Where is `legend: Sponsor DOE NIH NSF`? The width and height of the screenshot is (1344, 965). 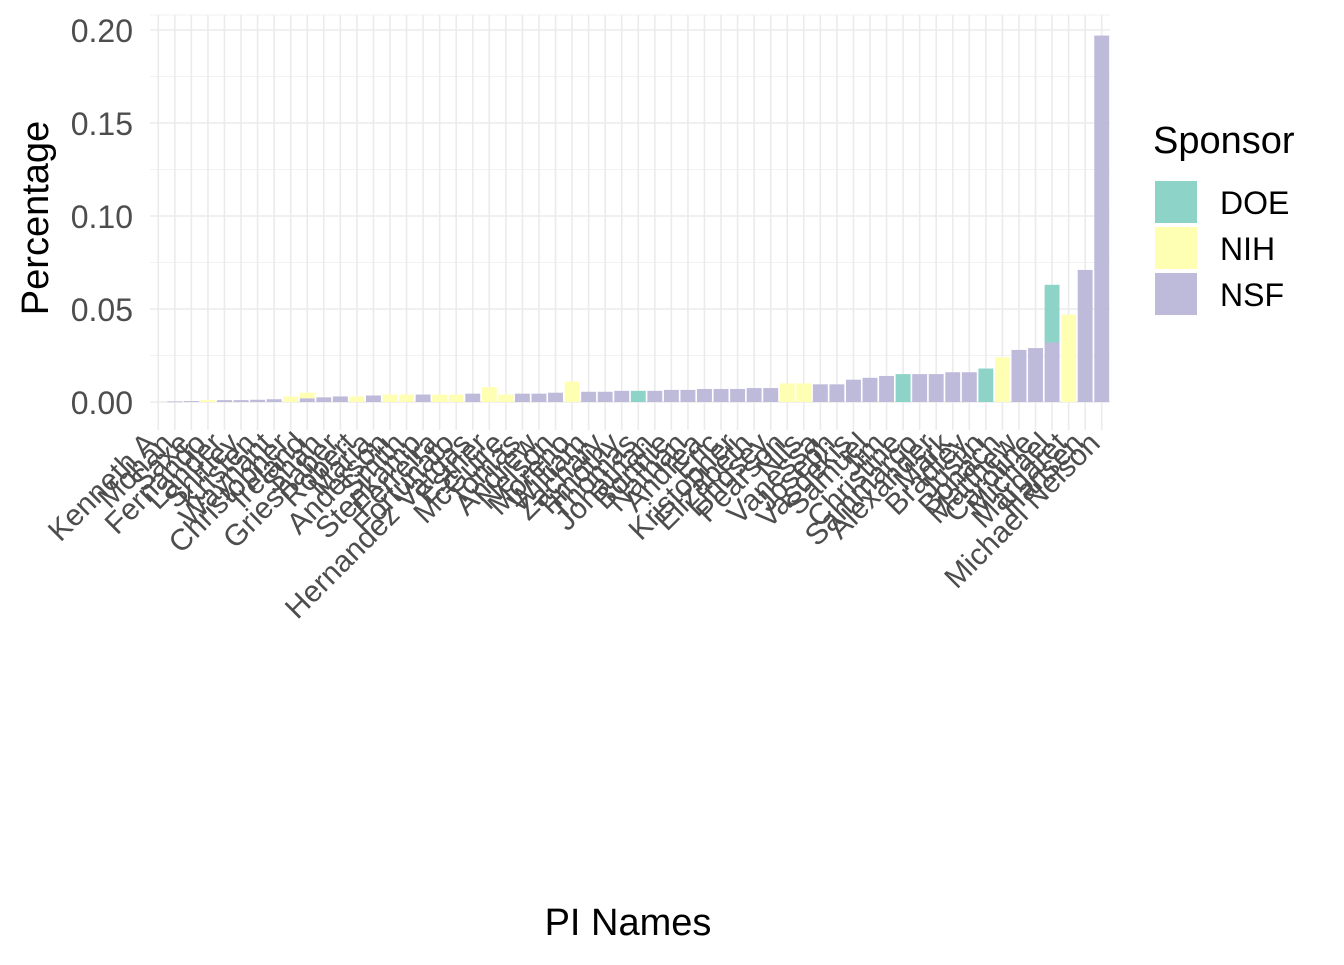
legend: Sponsor DOE NIH NSF is located at coordinates (1224, 217).